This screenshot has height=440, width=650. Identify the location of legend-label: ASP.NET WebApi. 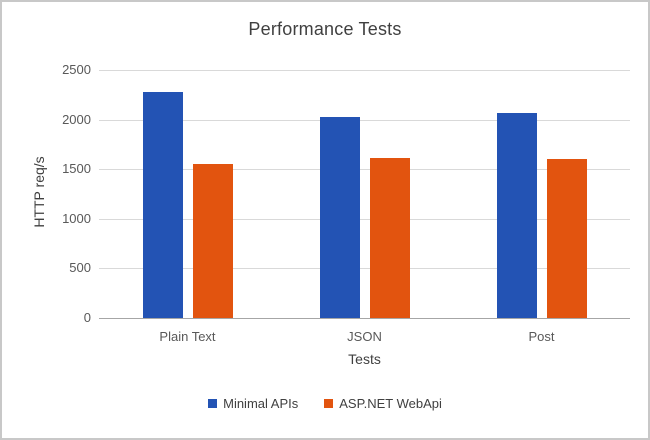
(390, 403).